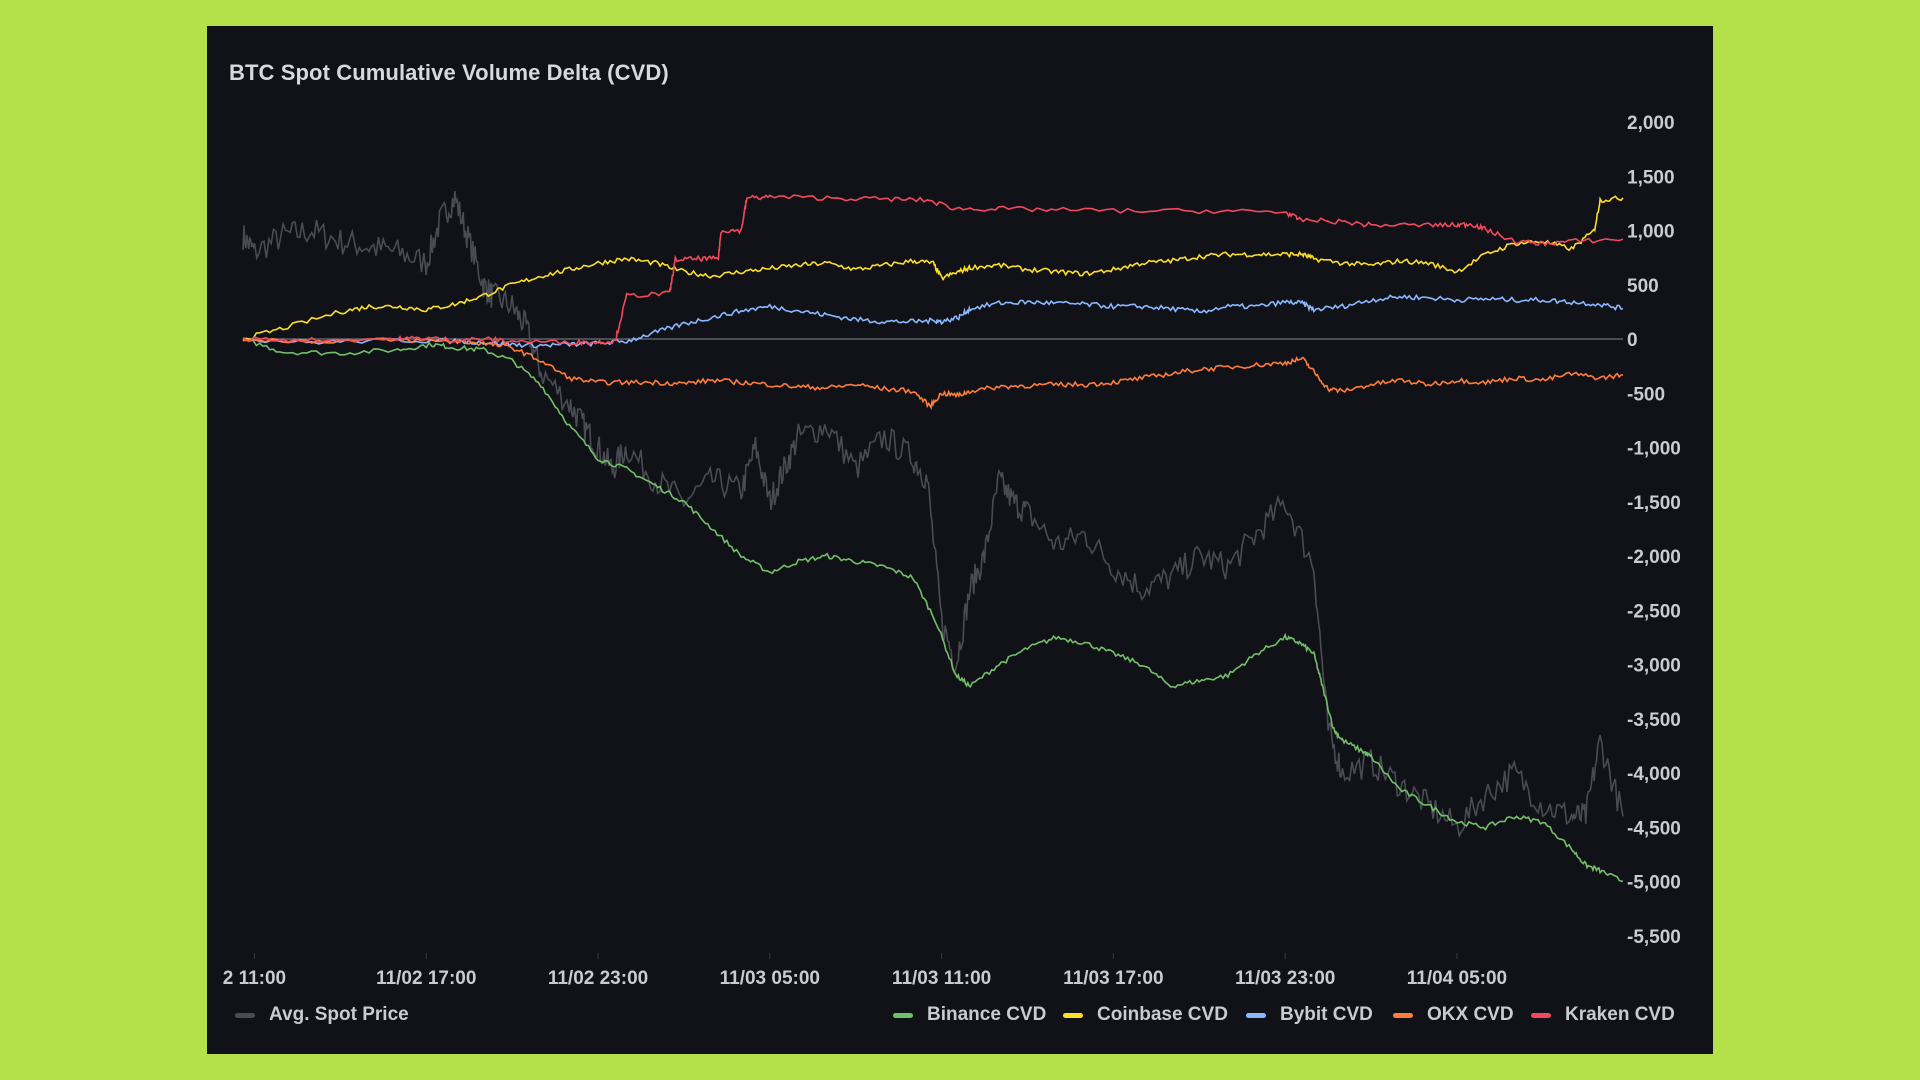 The height and width of the screenshot is (1080, 1920). What do you see at coordinates (598, 978) in the screenshot?
I see `x-tick-label: 11/02 23:00` at bounding box center [598, 978].